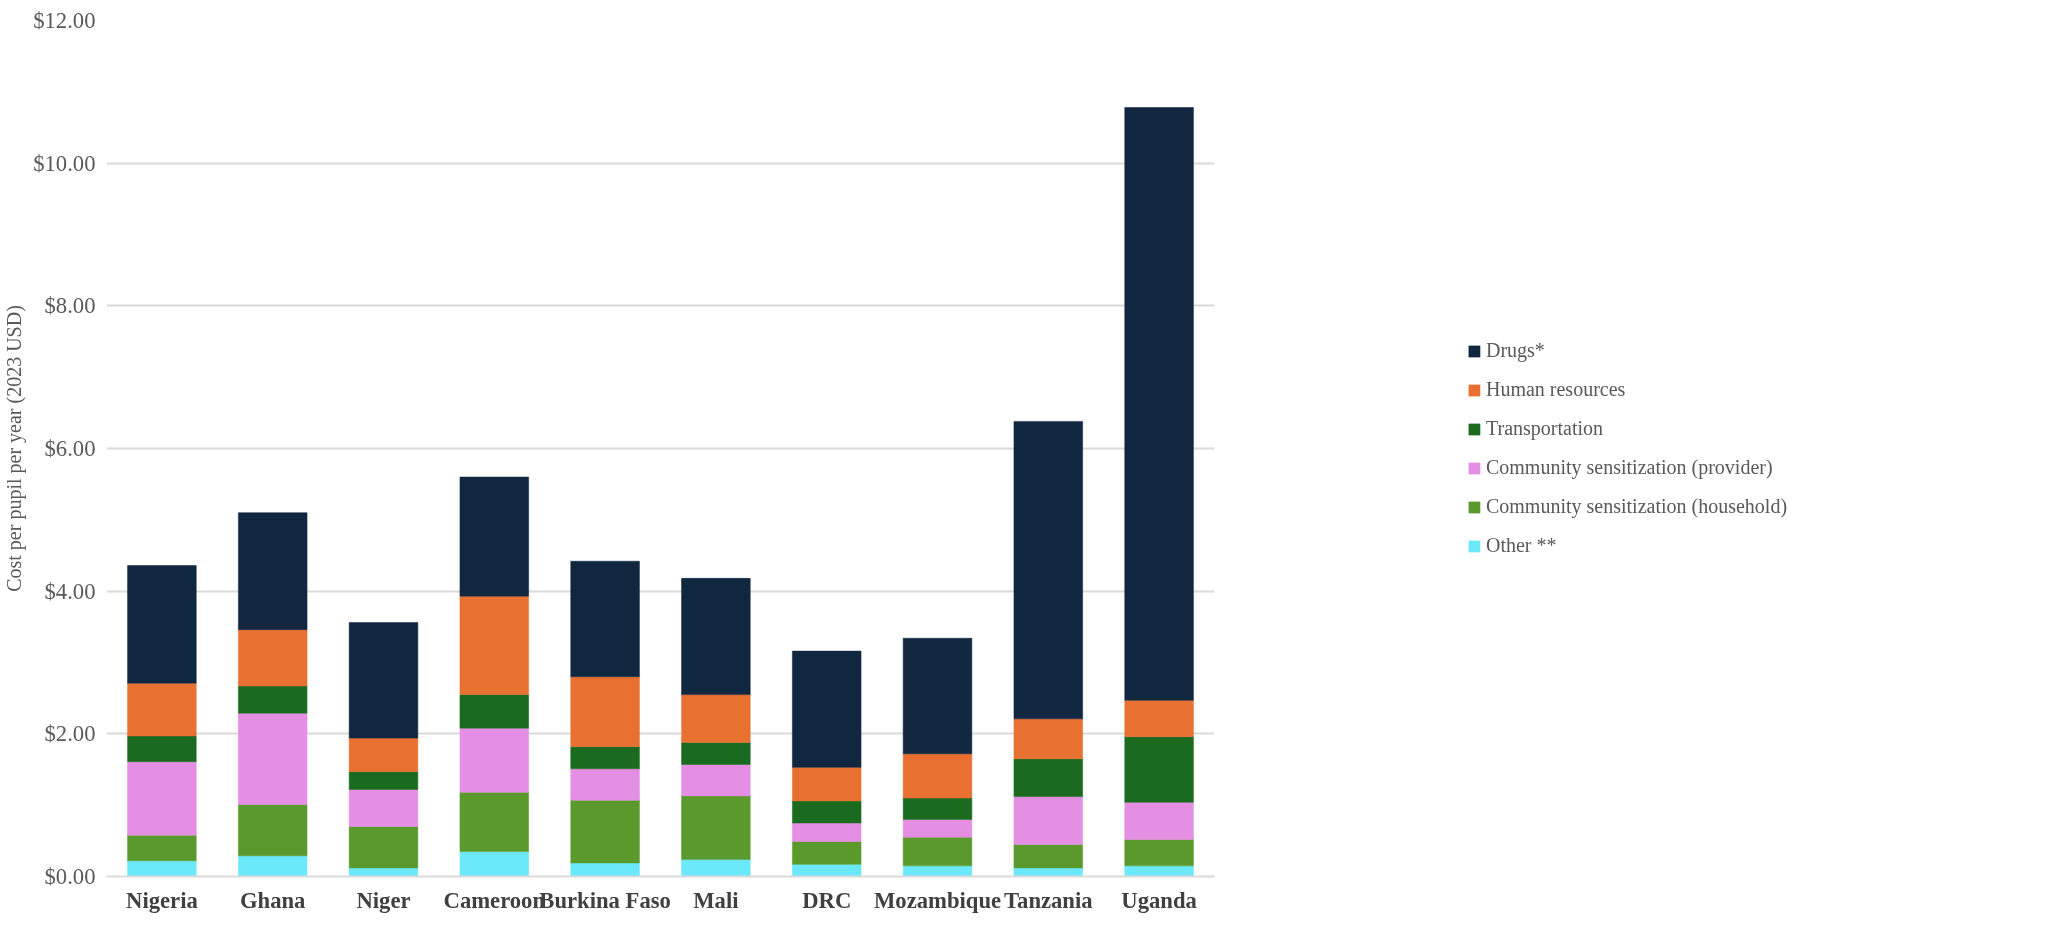 This screenshot has width=2054, height=925. What do you see at coordinates (15, 448) in the screenshot?
I see `y-axis-title: Cost per pupil per year (2023 USD)` at bounding box center [15, 448].